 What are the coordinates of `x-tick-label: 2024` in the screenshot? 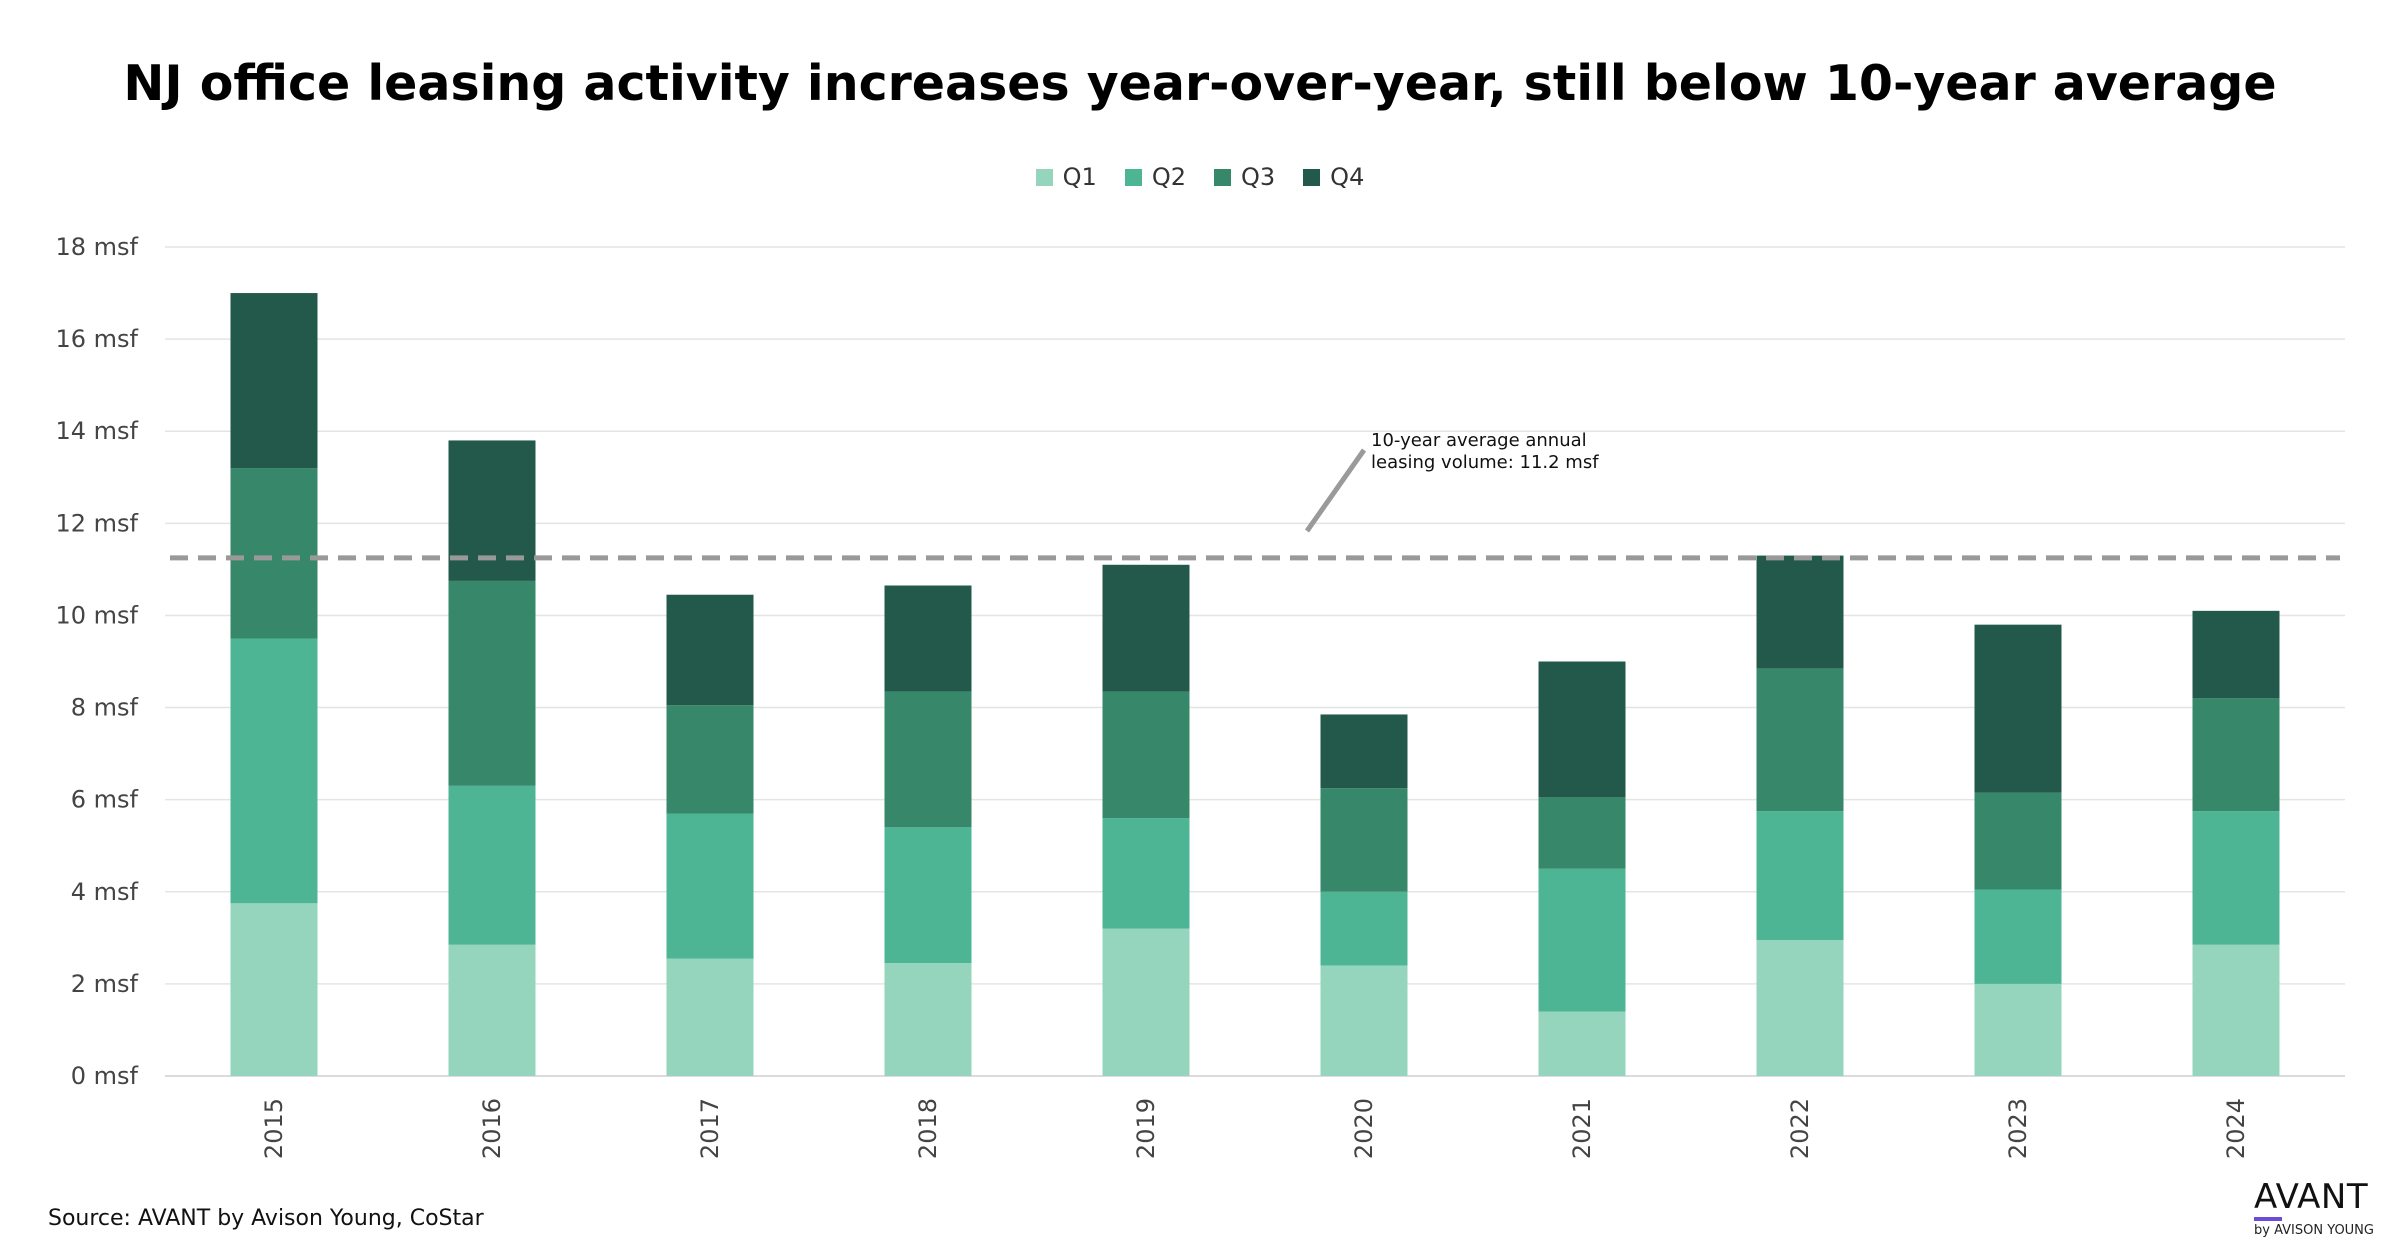 It's located at (2236, 1128).